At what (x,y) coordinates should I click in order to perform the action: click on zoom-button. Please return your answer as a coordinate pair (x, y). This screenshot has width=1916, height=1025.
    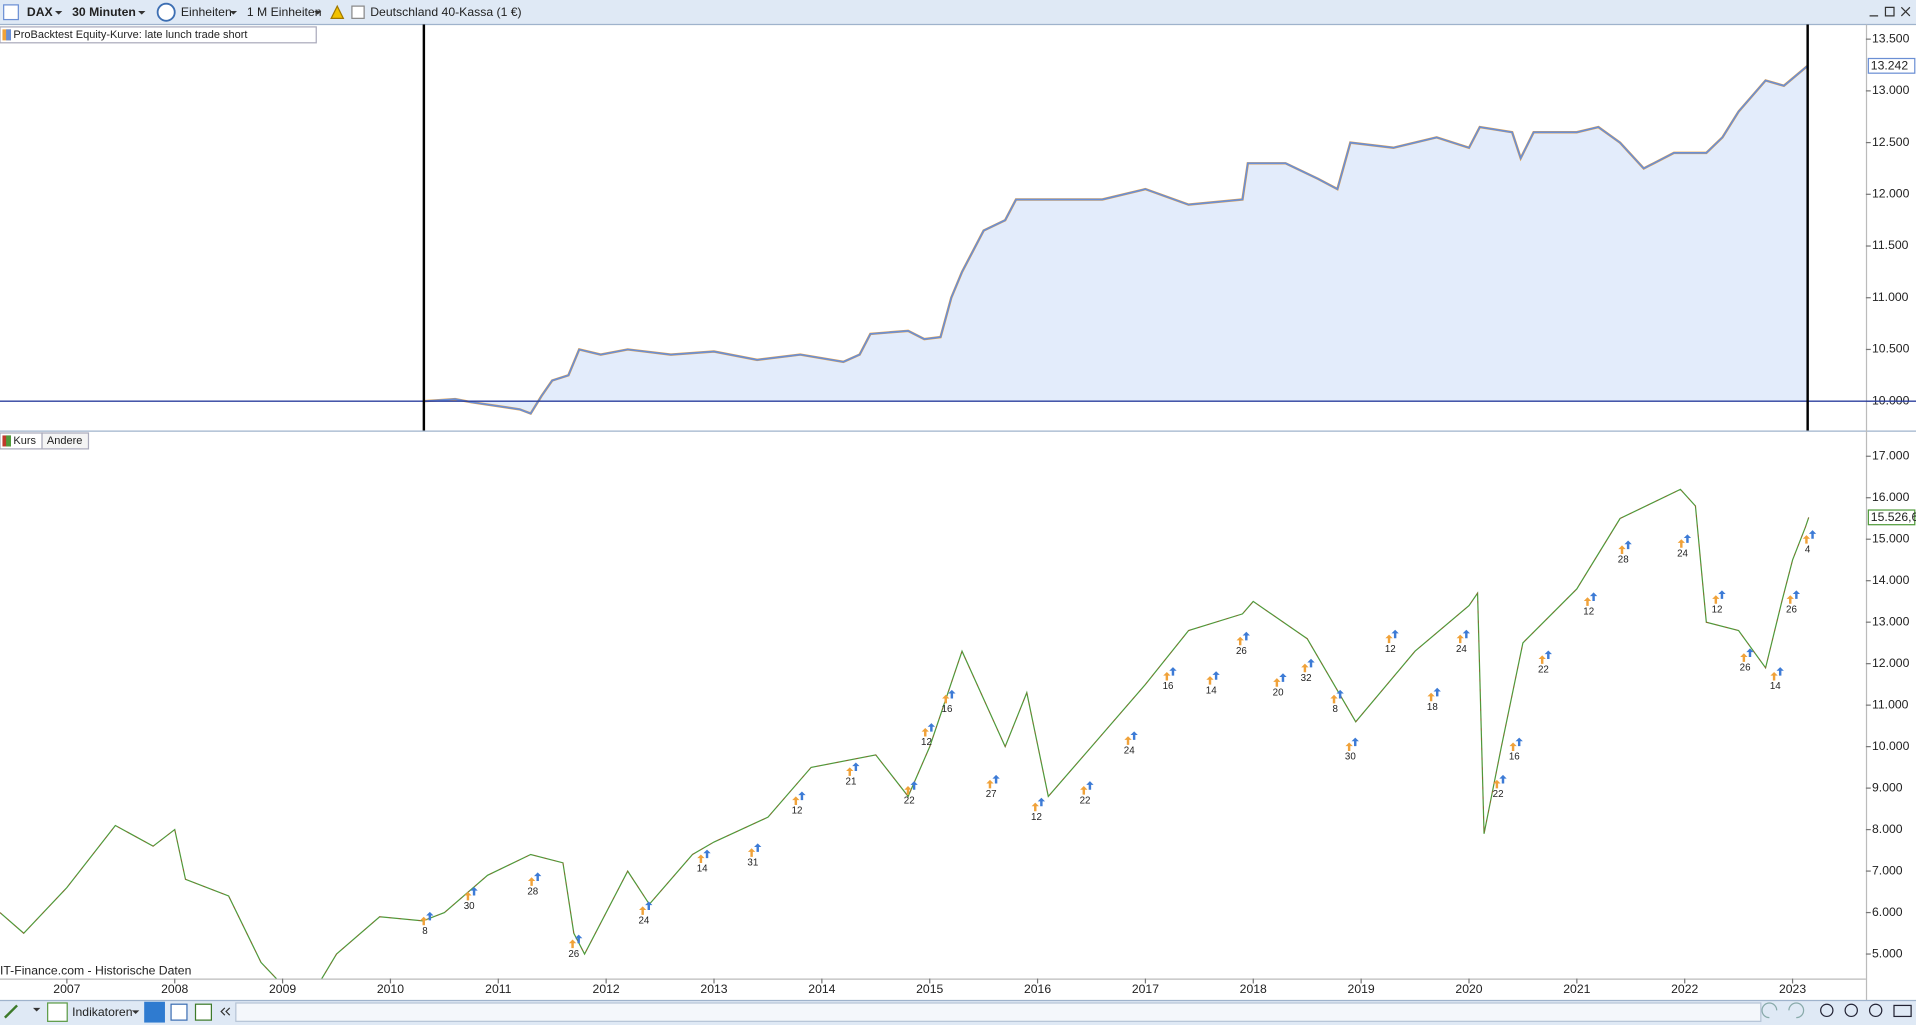
    Looking at the image, I should click on (1827, 1010).